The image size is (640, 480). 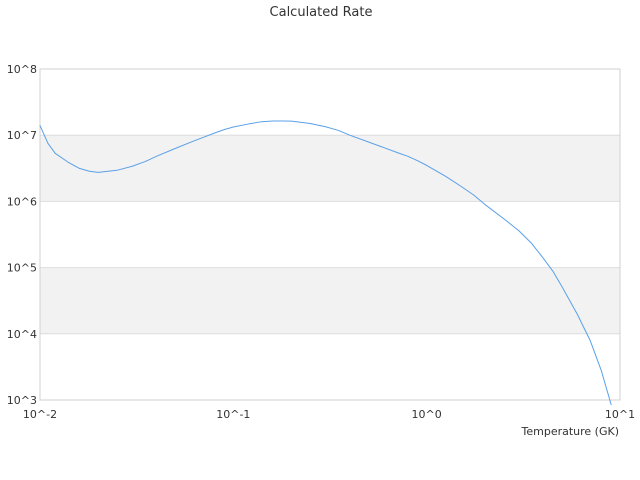 What do you see at coordinates (22, 235) in the screenshot?
I see `y-axis: 10^3 10^4 10^5 10^6 10^7 10^8` at bounding box center [22, 235].